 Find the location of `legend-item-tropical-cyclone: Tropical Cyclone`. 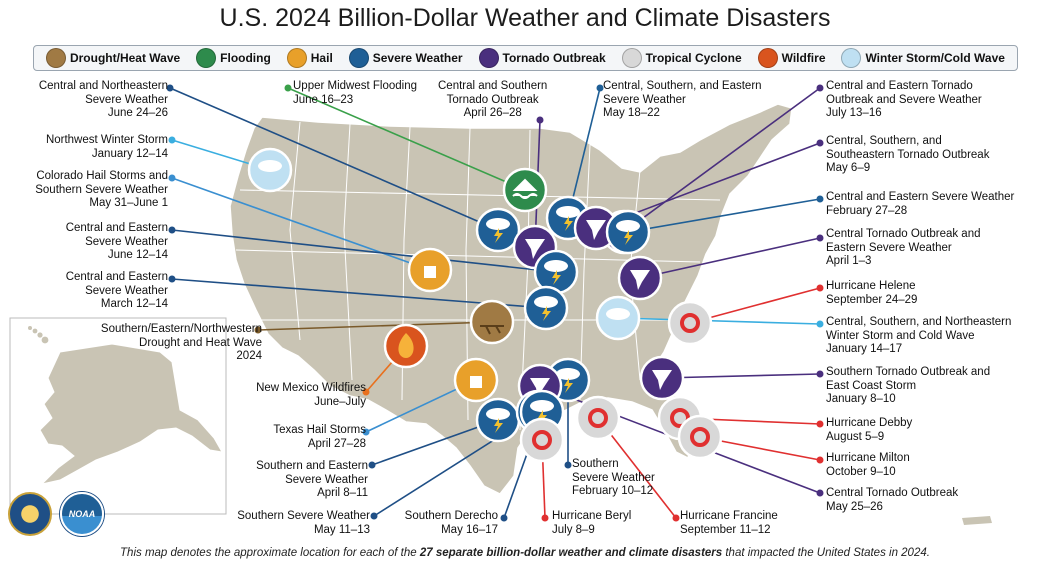

legend-item-tropical-cyclone: Tropical Cyclone is located at coordinates (681, 58).